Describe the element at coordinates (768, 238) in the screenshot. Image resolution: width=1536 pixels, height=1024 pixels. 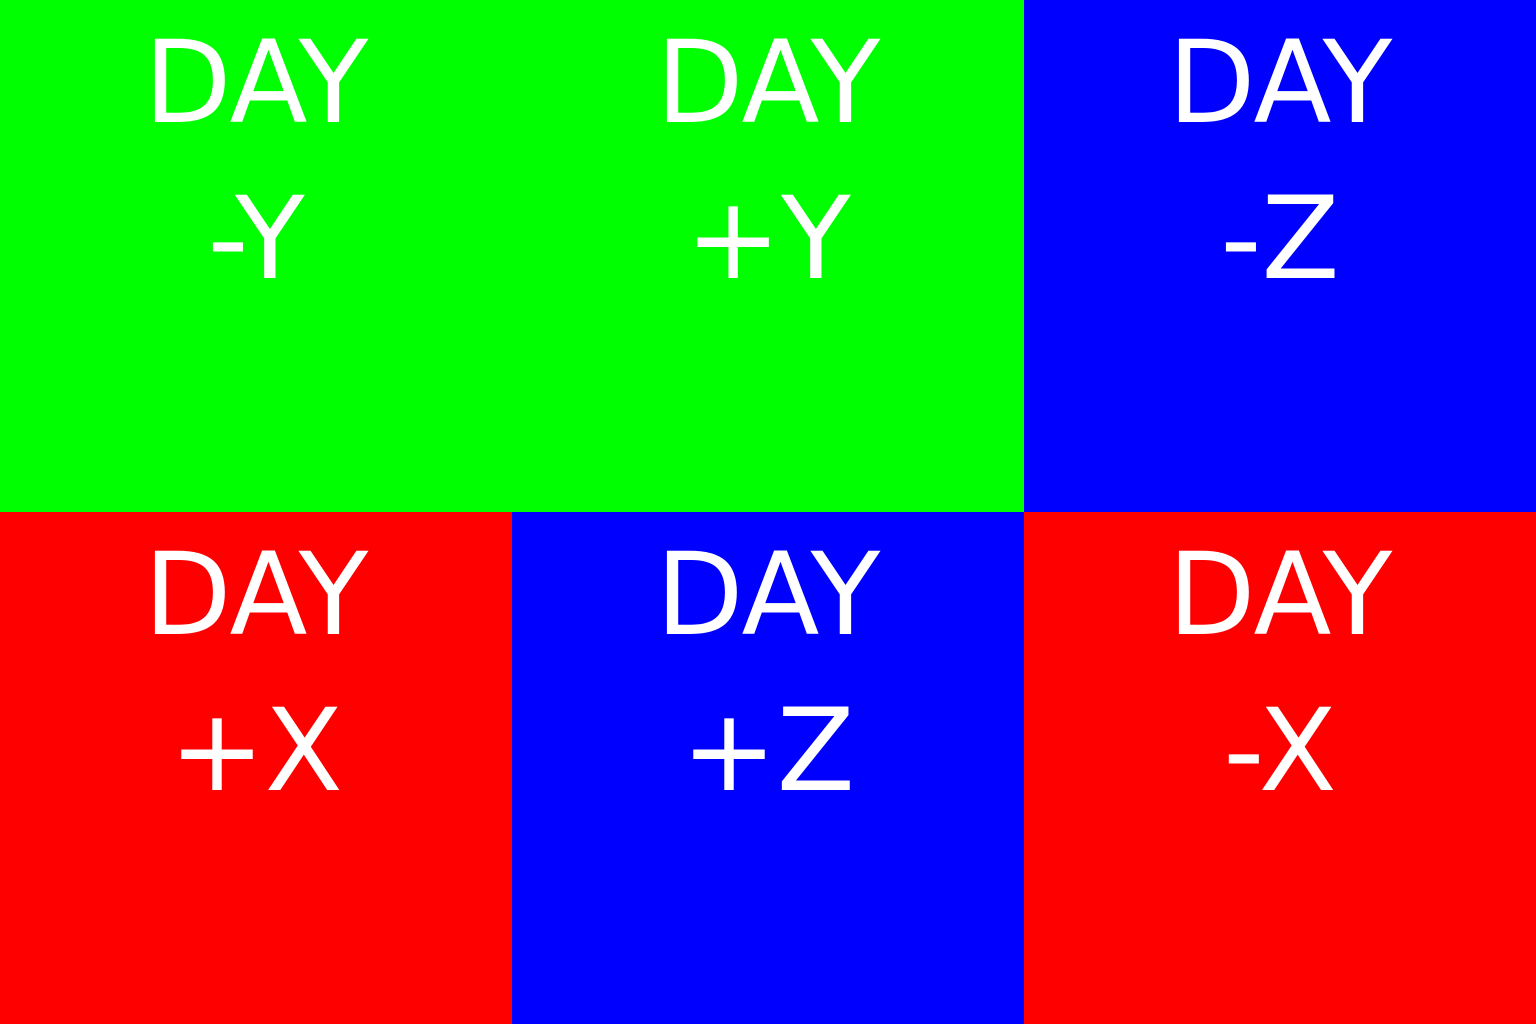
I see `tile-pos-y-line2: +Y` at that location.